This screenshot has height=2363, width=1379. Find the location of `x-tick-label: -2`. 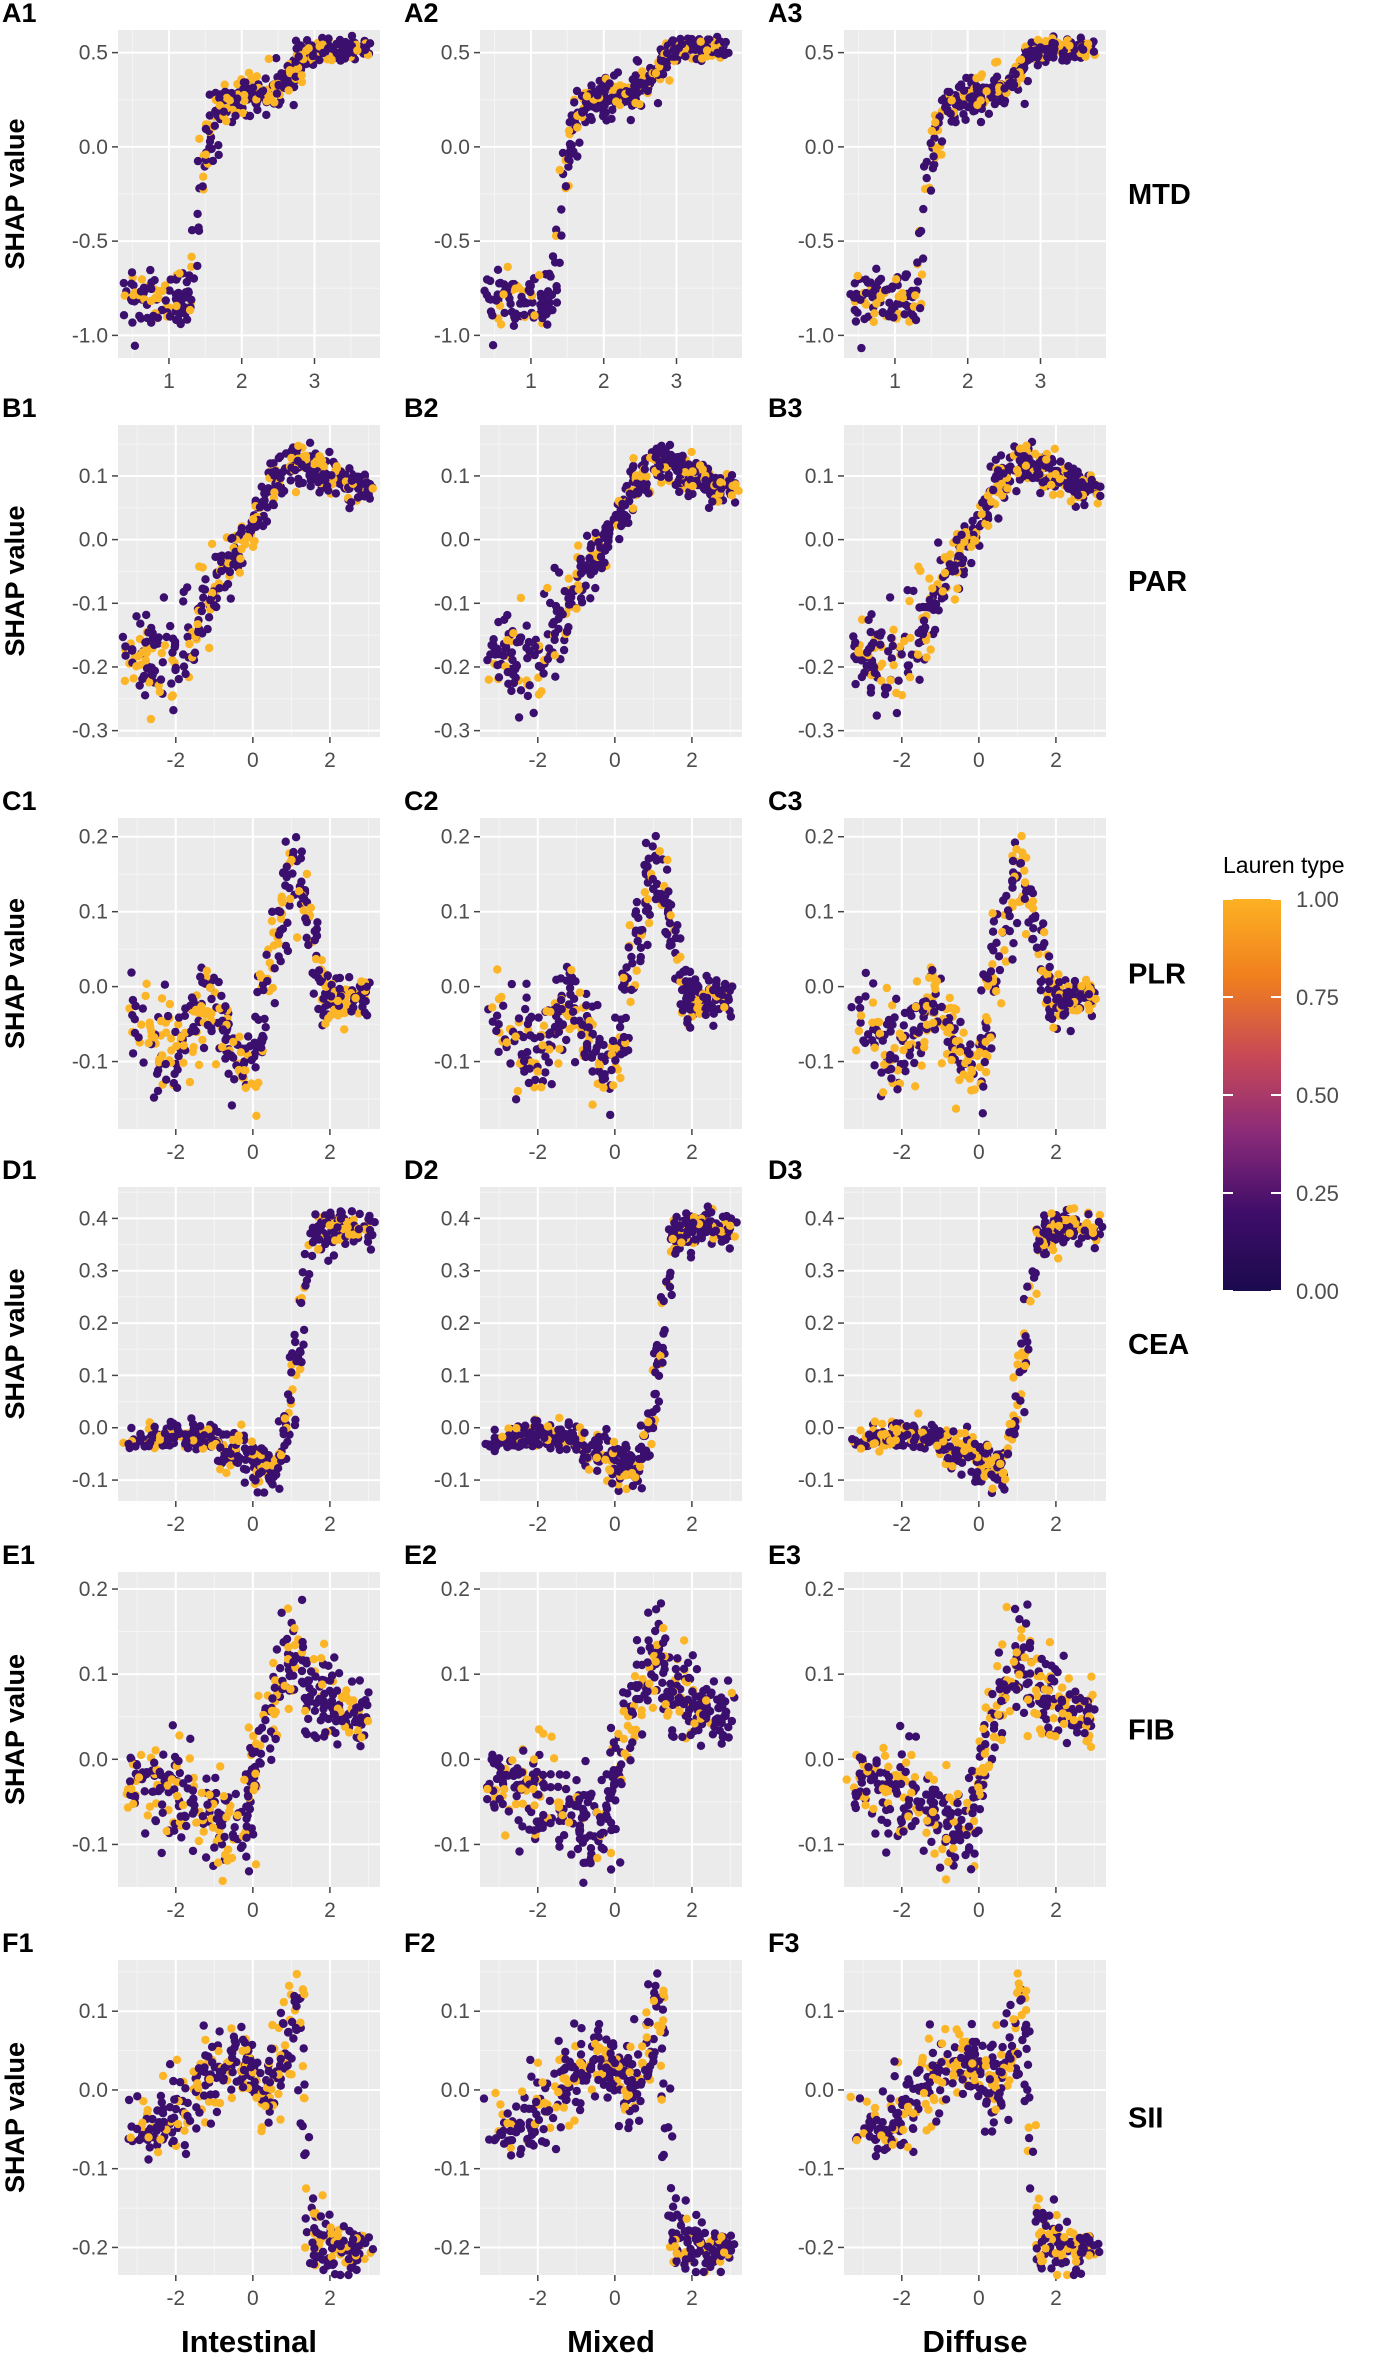

x-tick-label: -2 is located at coordinates (537, 1152).